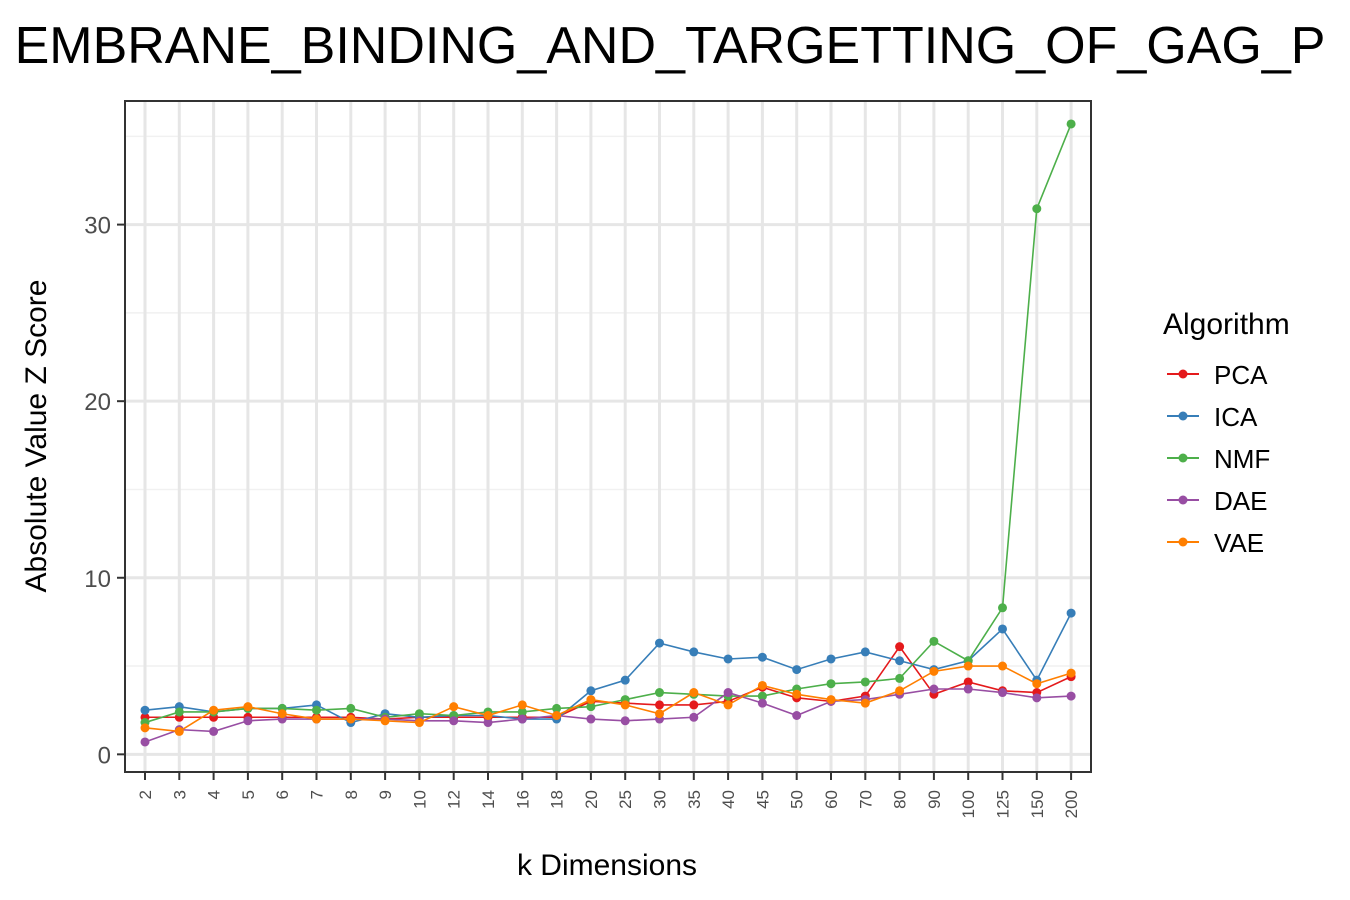 The height and width of the screenshot is (900, 1350). I want to click on y-tick-label: 30, so click(97, 226).